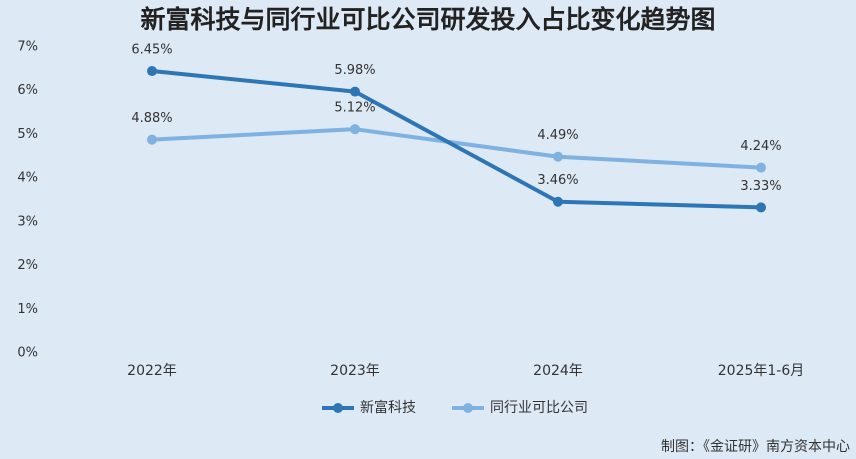 This screenshot has height=459, width=856. What do you see at coordinates (456, 148) in the screenshot?
I see `series-line` at bounding box center [456, 148].